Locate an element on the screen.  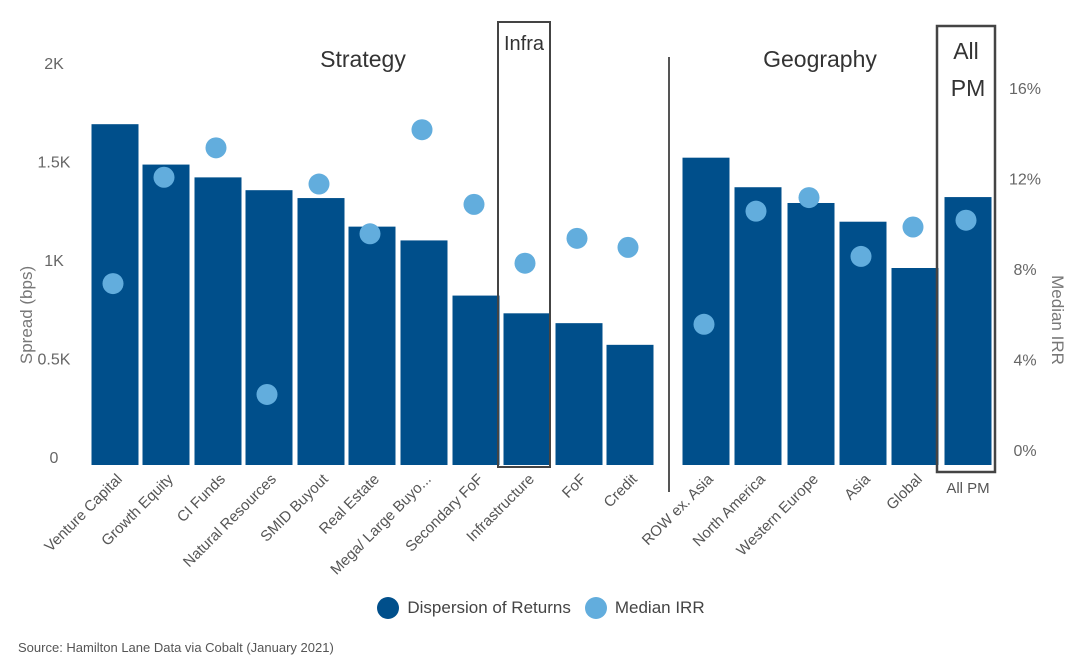
bar-row-ex-asia is located at coordinates (706, 311).